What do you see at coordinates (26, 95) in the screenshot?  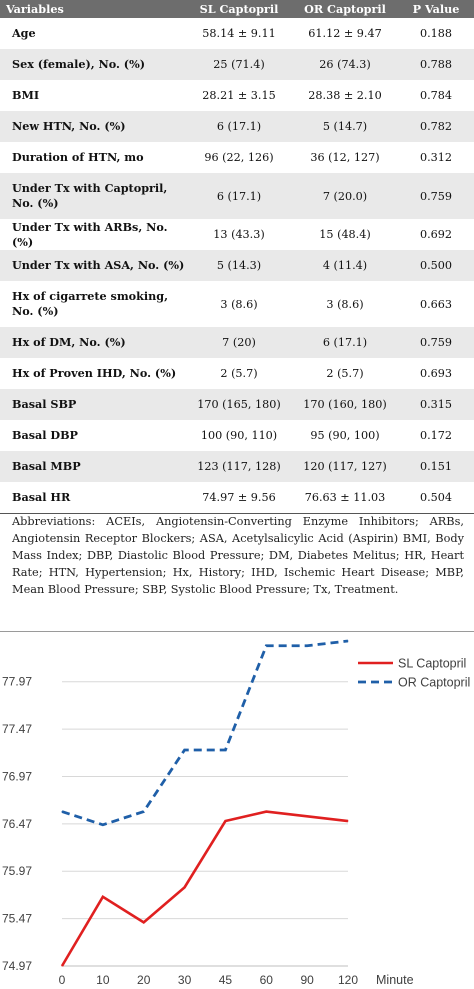 I see `row-variable: BMI` at bounding box center [26, 95].